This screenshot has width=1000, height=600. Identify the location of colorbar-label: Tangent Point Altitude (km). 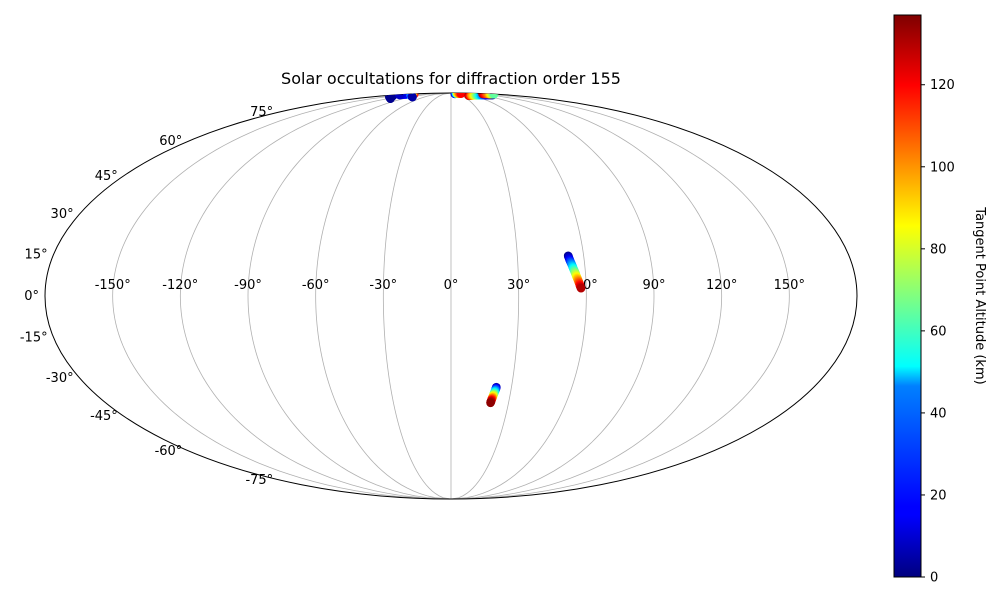
(979, 295).